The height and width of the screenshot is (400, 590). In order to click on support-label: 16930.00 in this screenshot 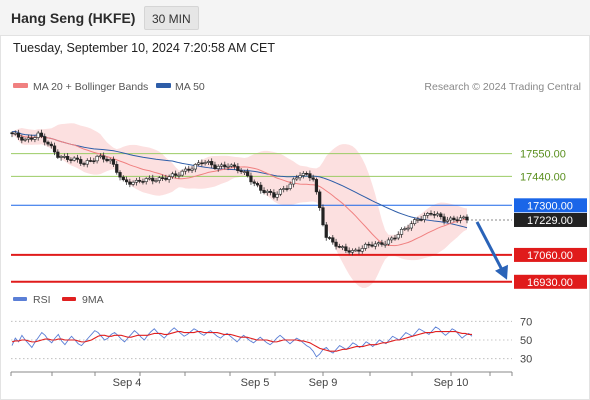, I will do `click(550, 283)`.